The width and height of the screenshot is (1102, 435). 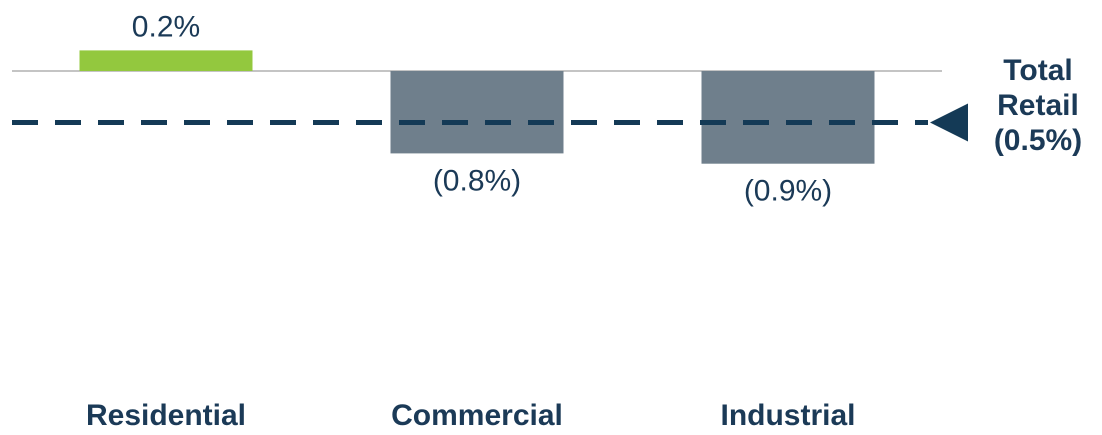 I want to click on value-label-industrial: (0.9%), so click(x=788, y=191).